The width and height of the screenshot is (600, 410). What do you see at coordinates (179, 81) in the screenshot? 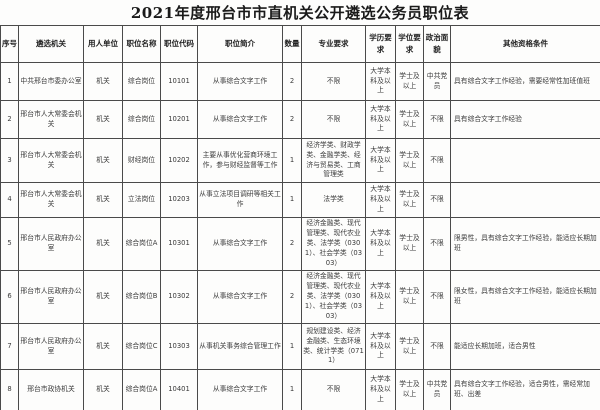
I see `table-cell: 10101` at bounding box center [179, 81].